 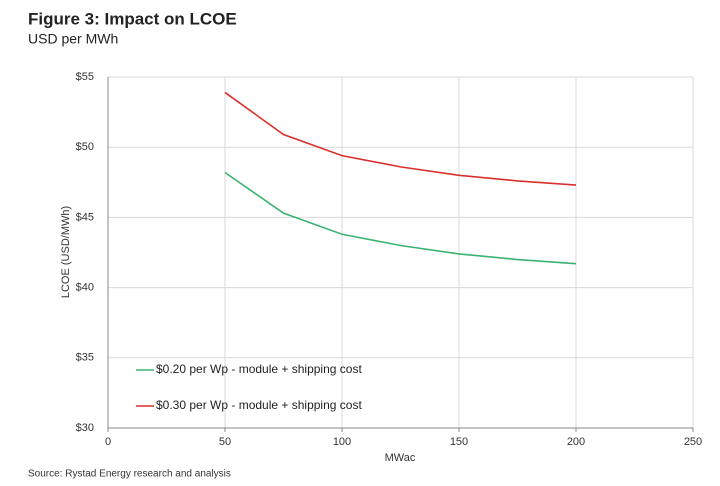 What do you see at coordinates (66, 252) in the screenshot?
I see `y-axis-label: LCOE (USD/MWh)` at bounding box center [66, 252].